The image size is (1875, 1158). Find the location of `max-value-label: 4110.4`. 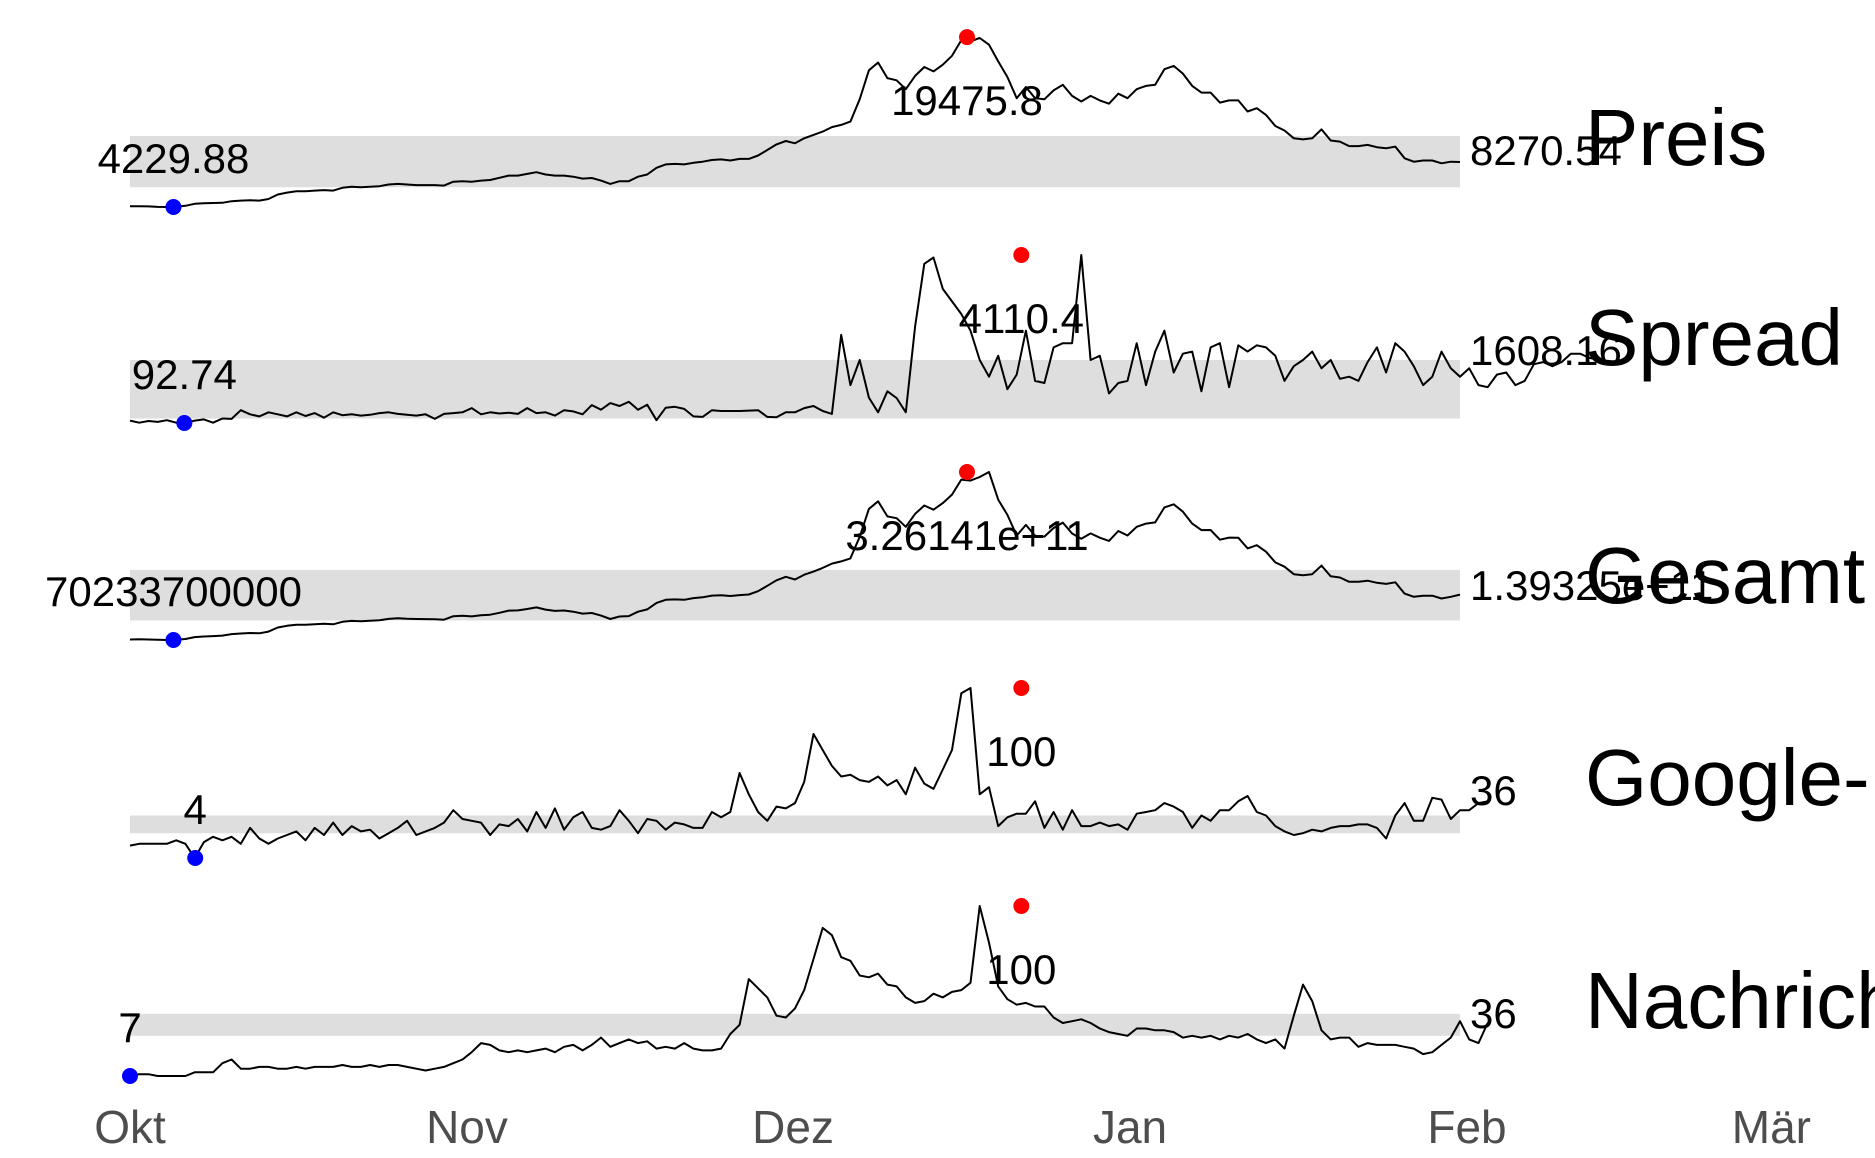

max-value-label: 4110.4 is located at coordinates (1021, 318).